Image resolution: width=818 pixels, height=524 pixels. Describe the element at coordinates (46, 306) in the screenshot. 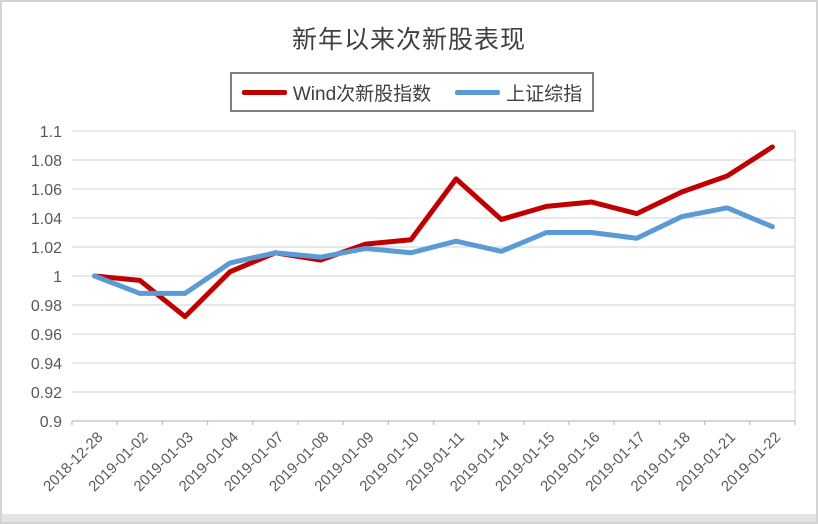

I see `y-tick-label: 0.98` at that location.